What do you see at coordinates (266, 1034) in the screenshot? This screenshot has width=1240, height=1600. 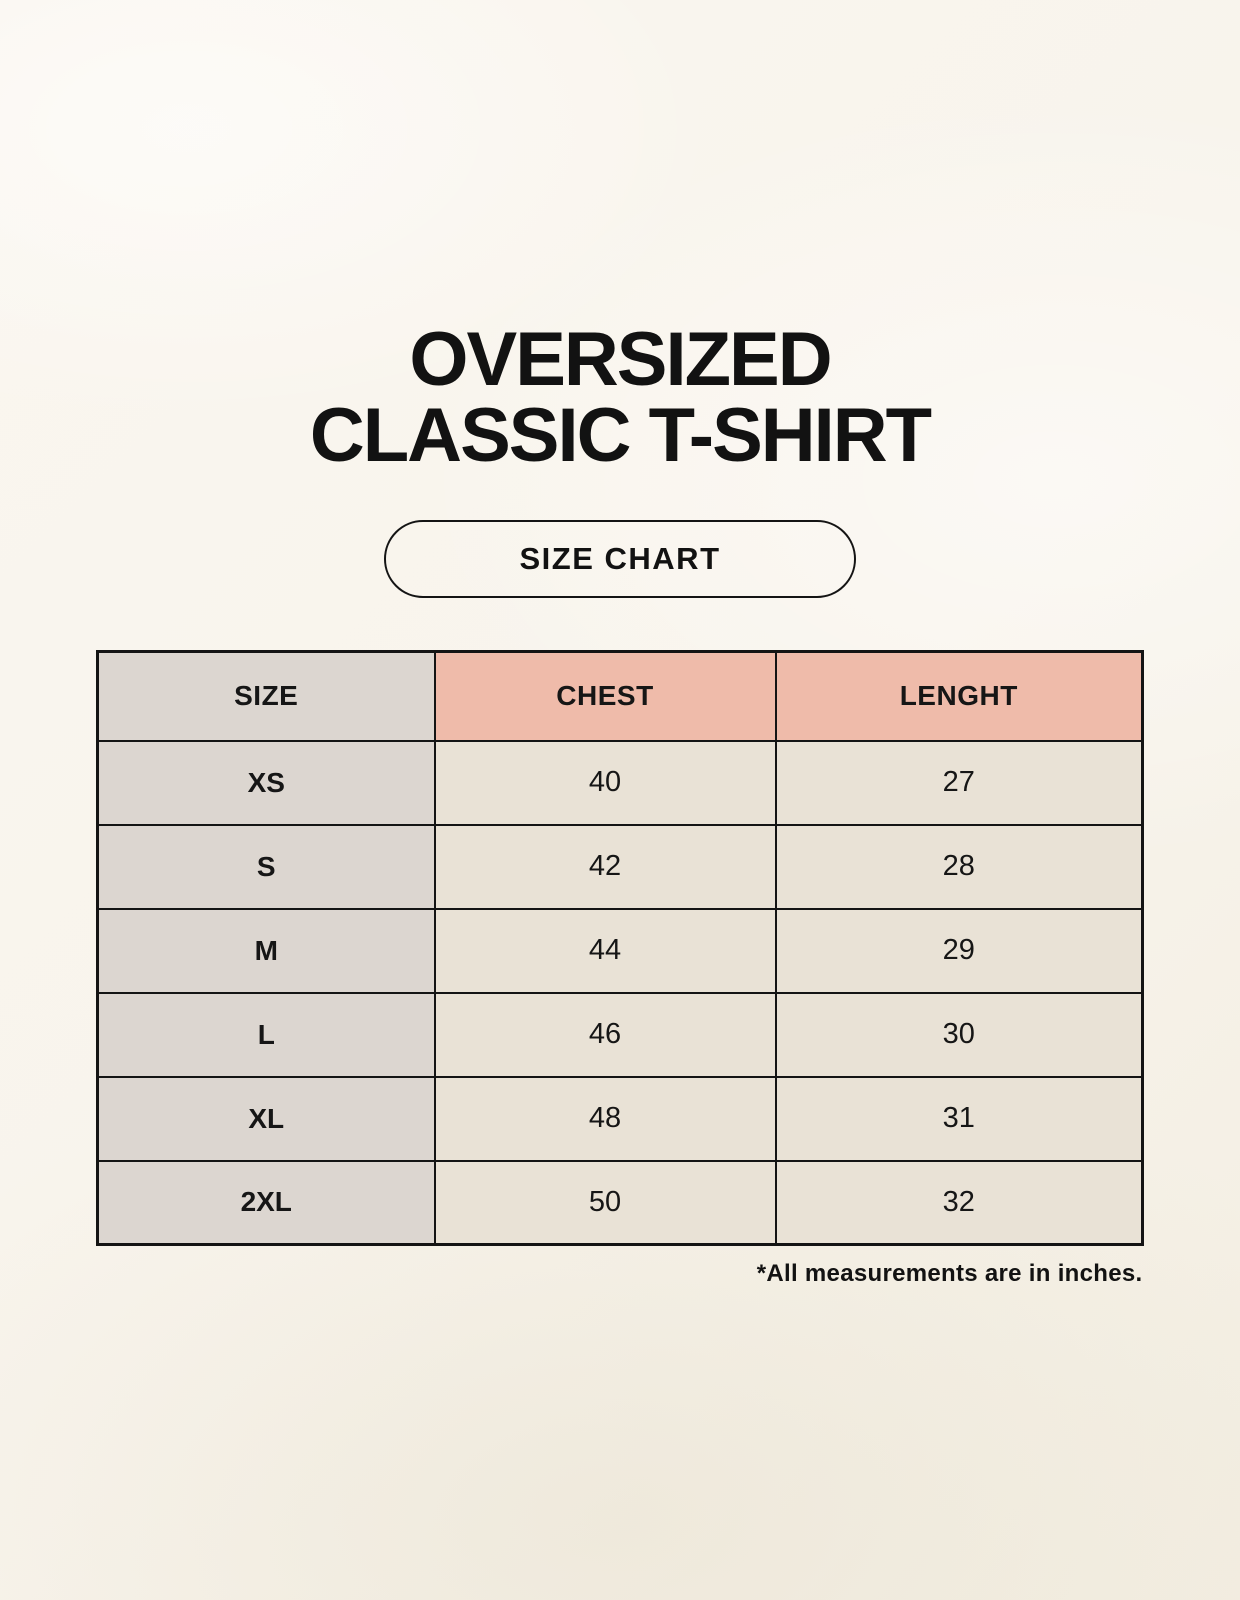 I see `size-label: L` at bounding box center [266, 1034].